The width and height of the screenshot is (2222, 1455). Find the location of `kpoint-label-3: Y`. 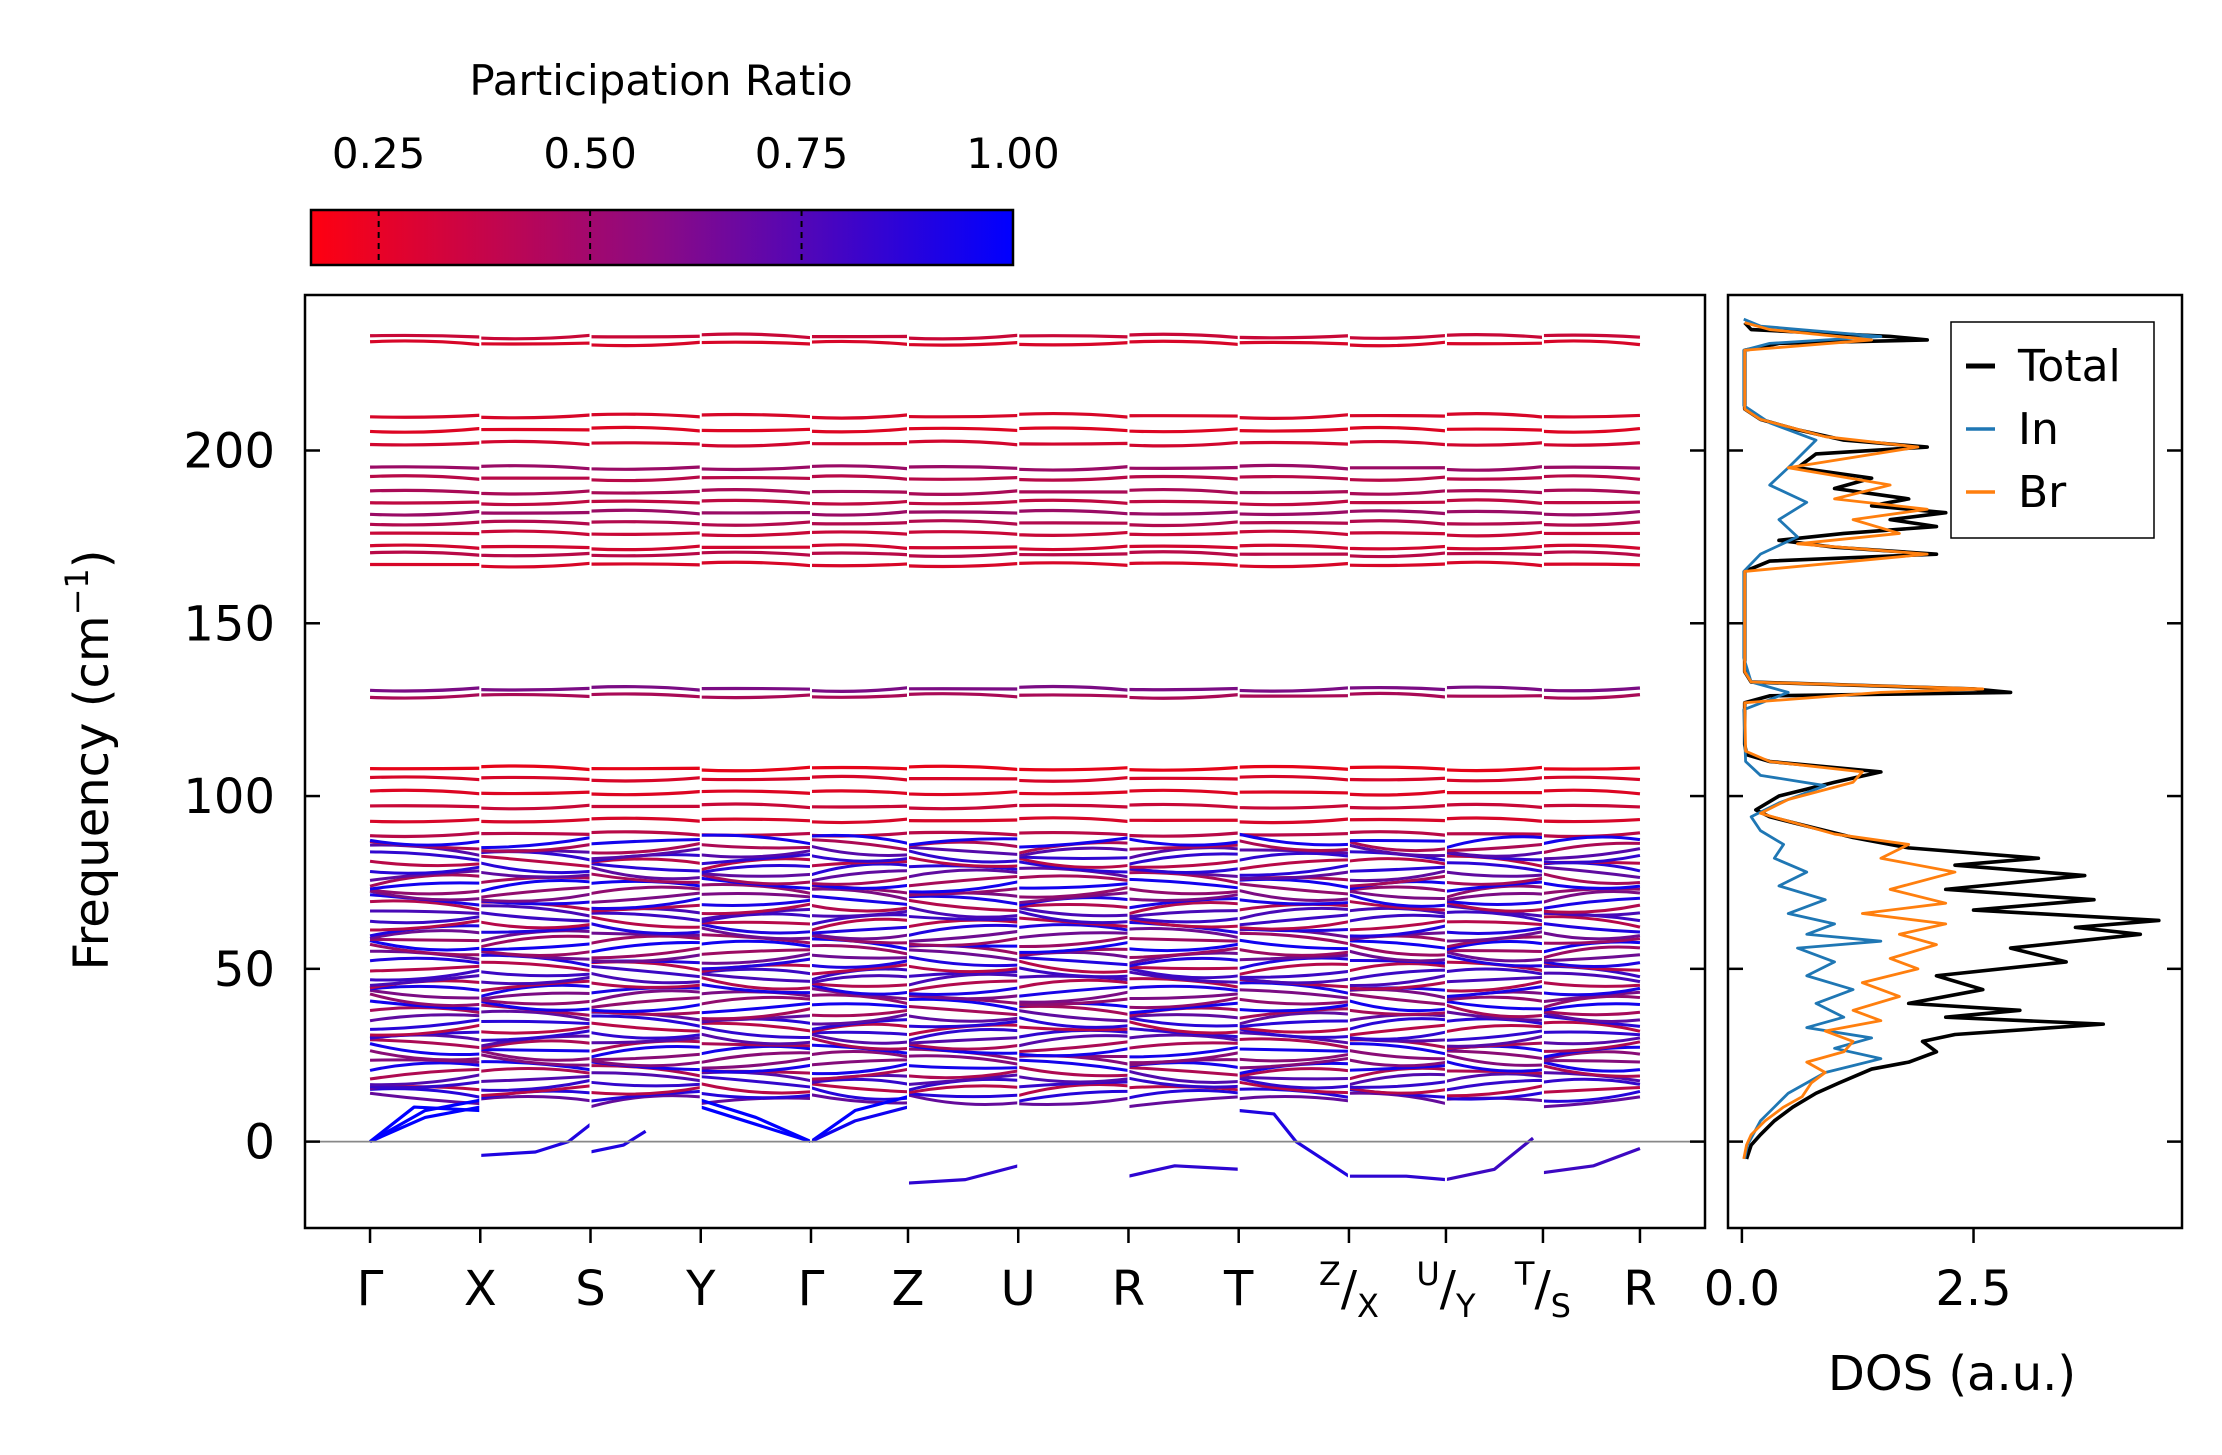

kpoint-label-3: Y is located at coordinates (700, 1289).